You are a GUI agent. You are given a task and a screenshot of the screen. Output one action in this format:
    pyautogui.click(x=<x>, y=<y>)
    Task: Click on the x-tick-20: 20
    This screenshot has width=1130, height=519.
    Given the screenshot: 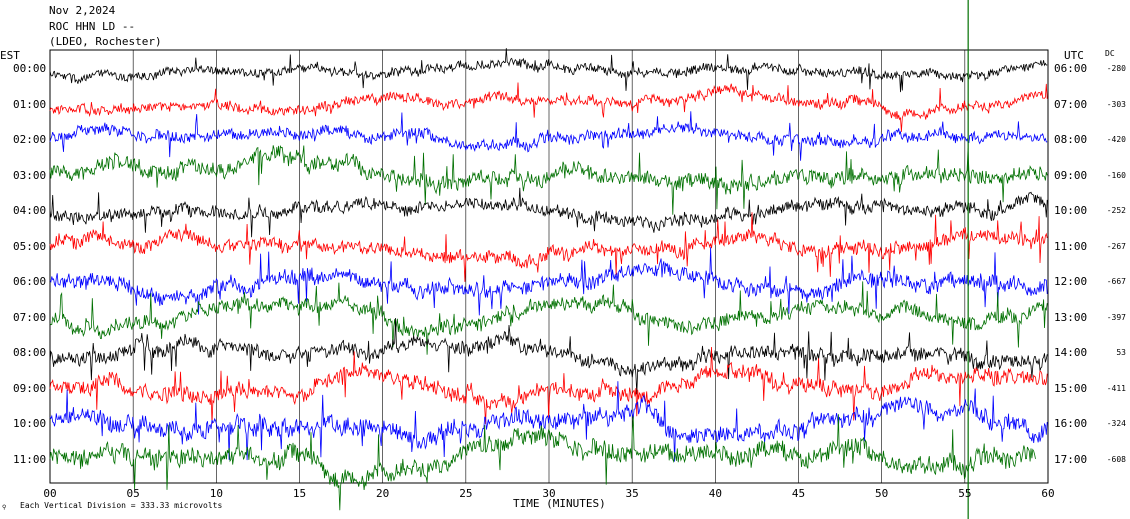 What is the action you would take?
    pyautogui.click(x=382, y=493)
    